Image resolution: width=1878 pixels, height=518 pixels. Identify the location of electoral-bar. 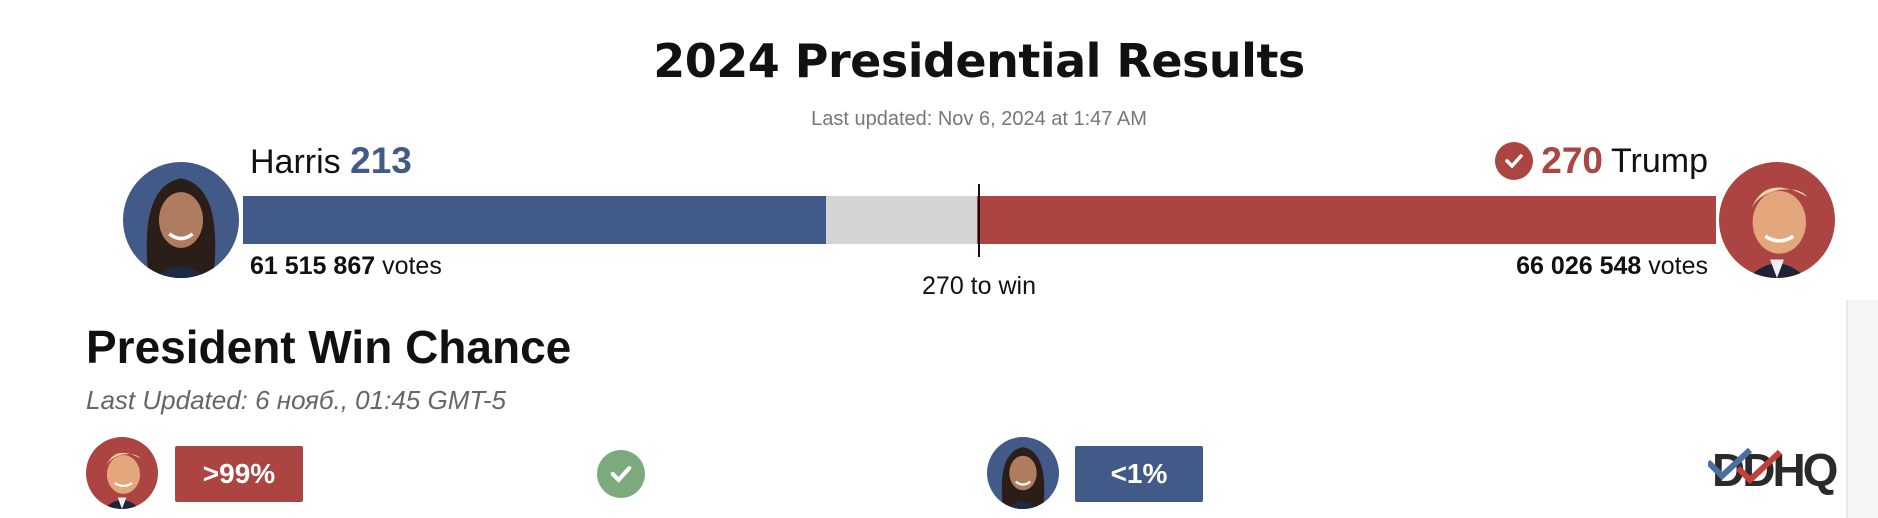
(979, 220).